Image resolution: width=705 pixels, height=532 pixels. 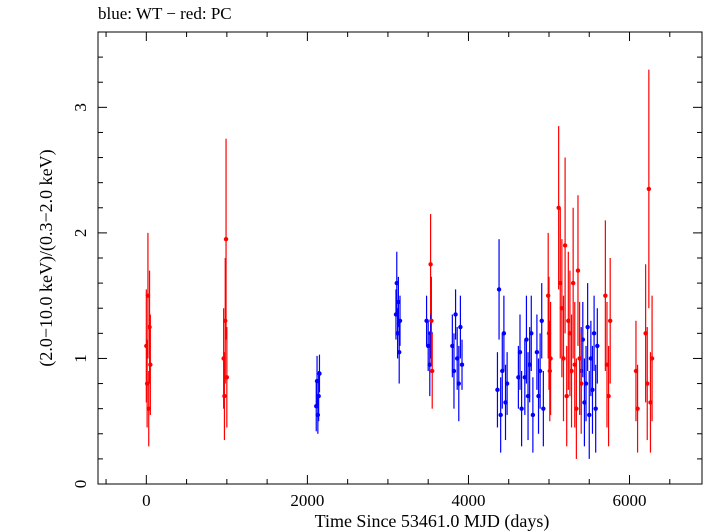 What do you see at coordinates (630, 500) in the screenshot?
I see `x-tick-label: 6000` at bounding box center [630, 500].